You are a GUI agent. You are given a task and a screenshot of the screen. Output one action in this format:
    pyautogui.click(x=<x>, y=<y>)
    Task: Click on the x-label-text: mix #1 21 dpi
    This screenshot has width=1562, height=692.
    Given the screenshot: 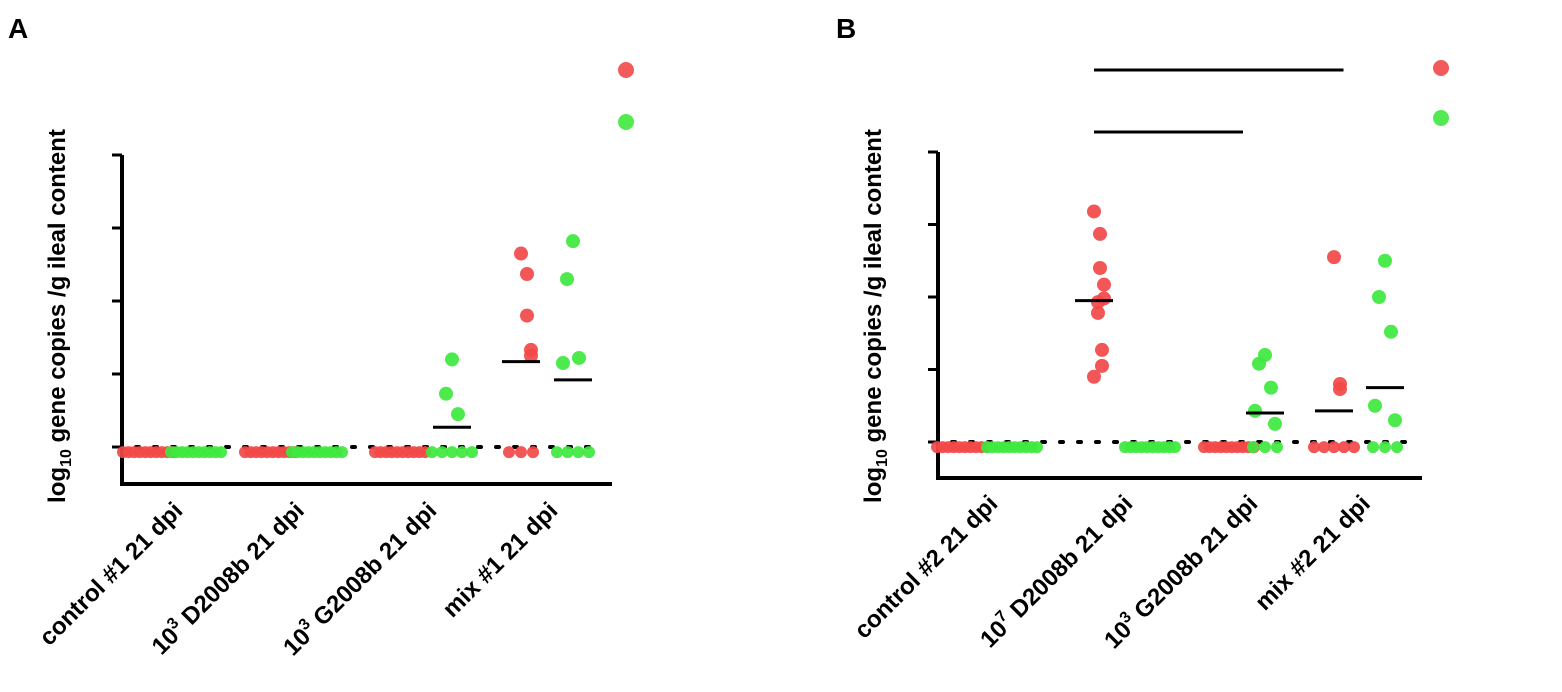 What is the action you would take?
    pyautogui.click(x=501, y=560)
    